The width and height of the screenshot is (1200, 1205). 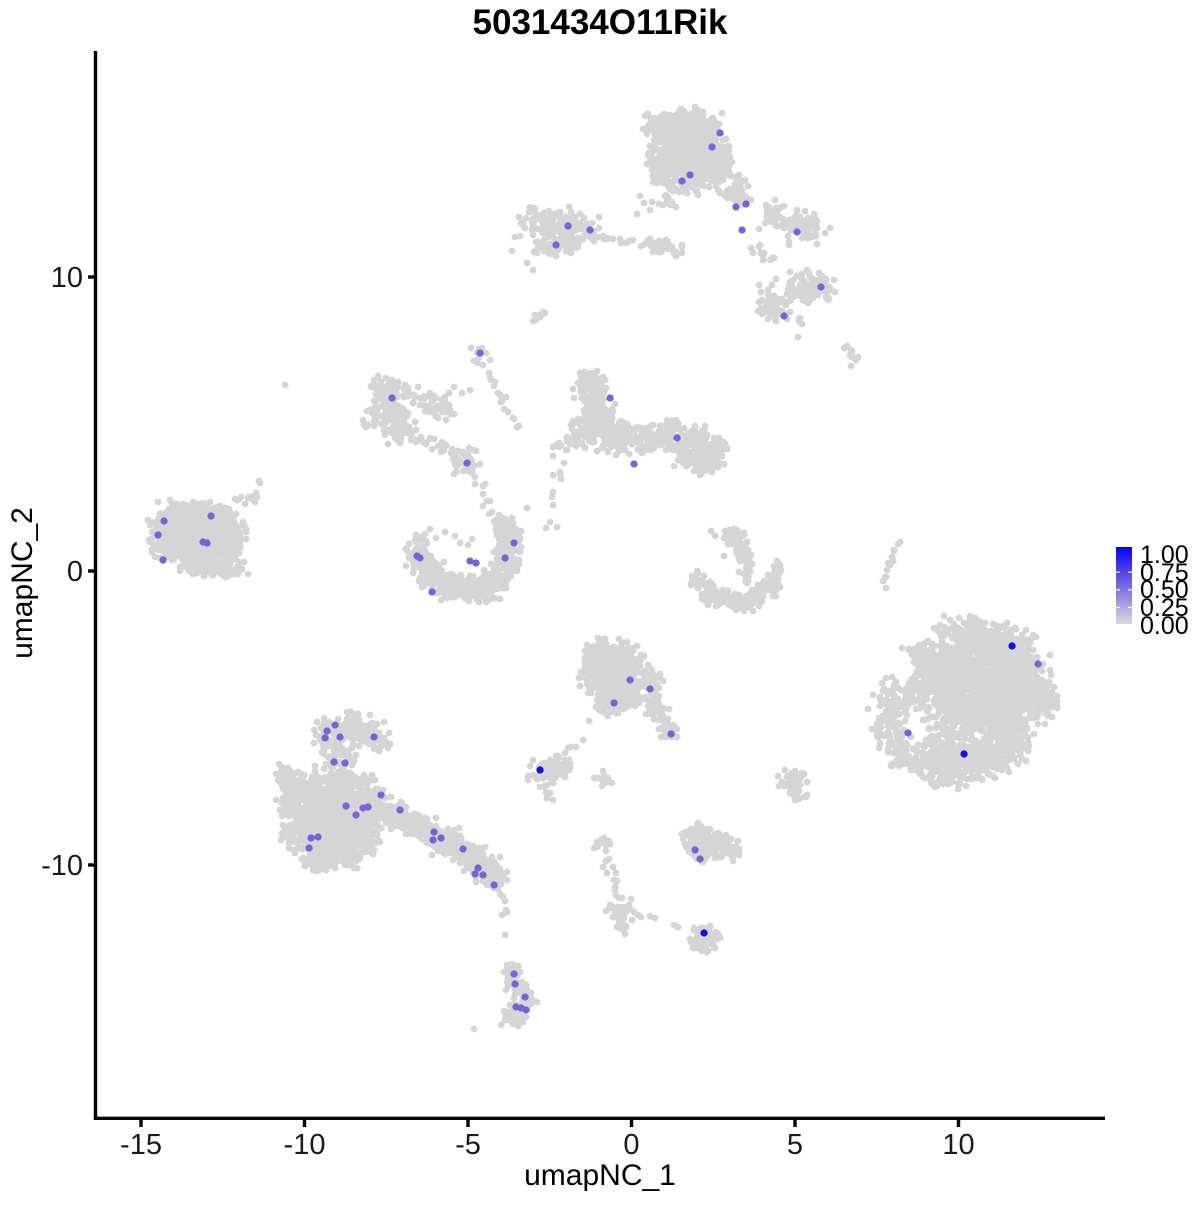 I want to click on svg-text: umapNC_2, so click(x=22, y=583).